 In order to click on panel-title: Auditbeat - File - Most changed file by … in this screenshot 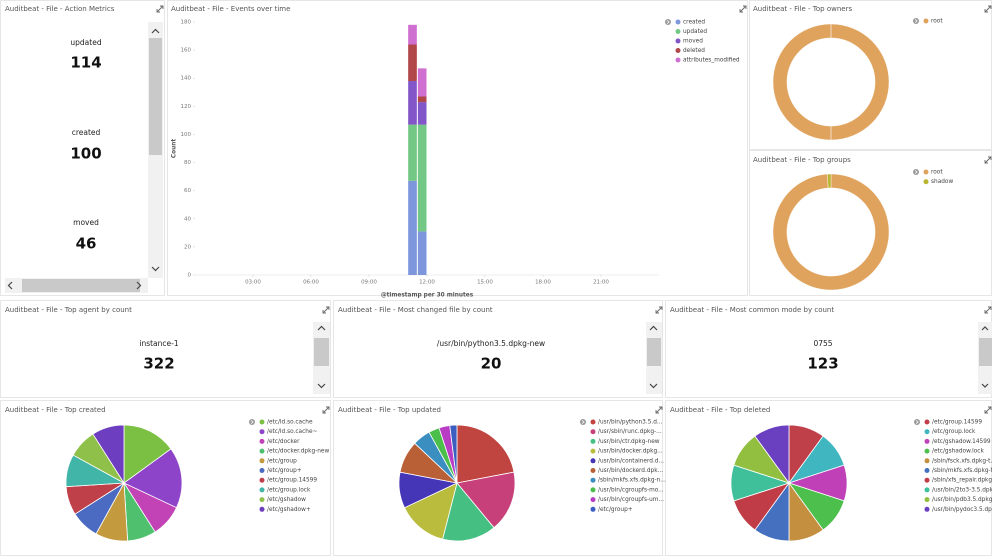, I will do `click(415, 310)`.